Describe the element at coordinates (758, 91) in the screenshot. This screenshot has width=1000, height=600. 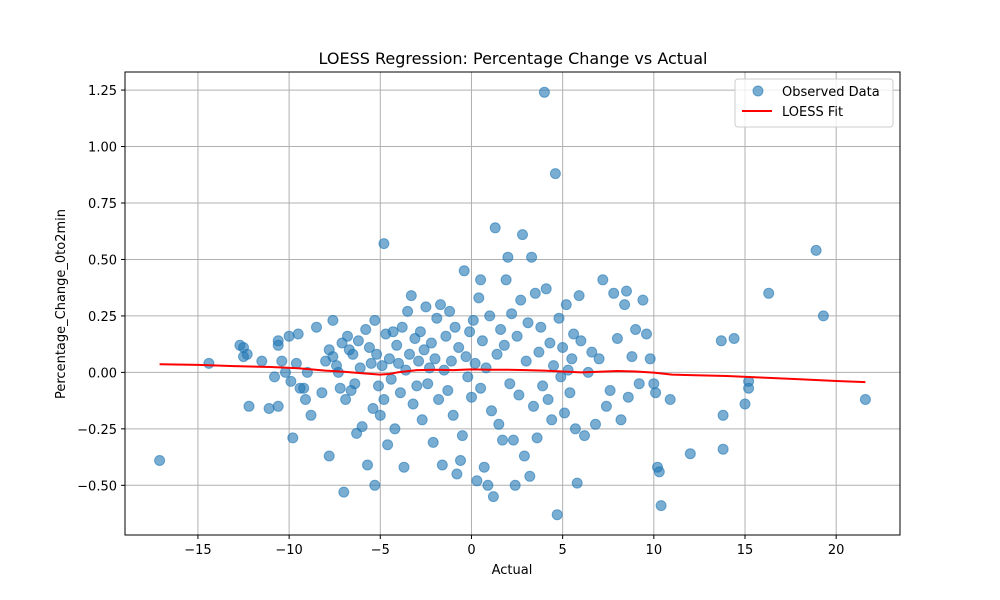
I see `legend-marker-observed` at that location.